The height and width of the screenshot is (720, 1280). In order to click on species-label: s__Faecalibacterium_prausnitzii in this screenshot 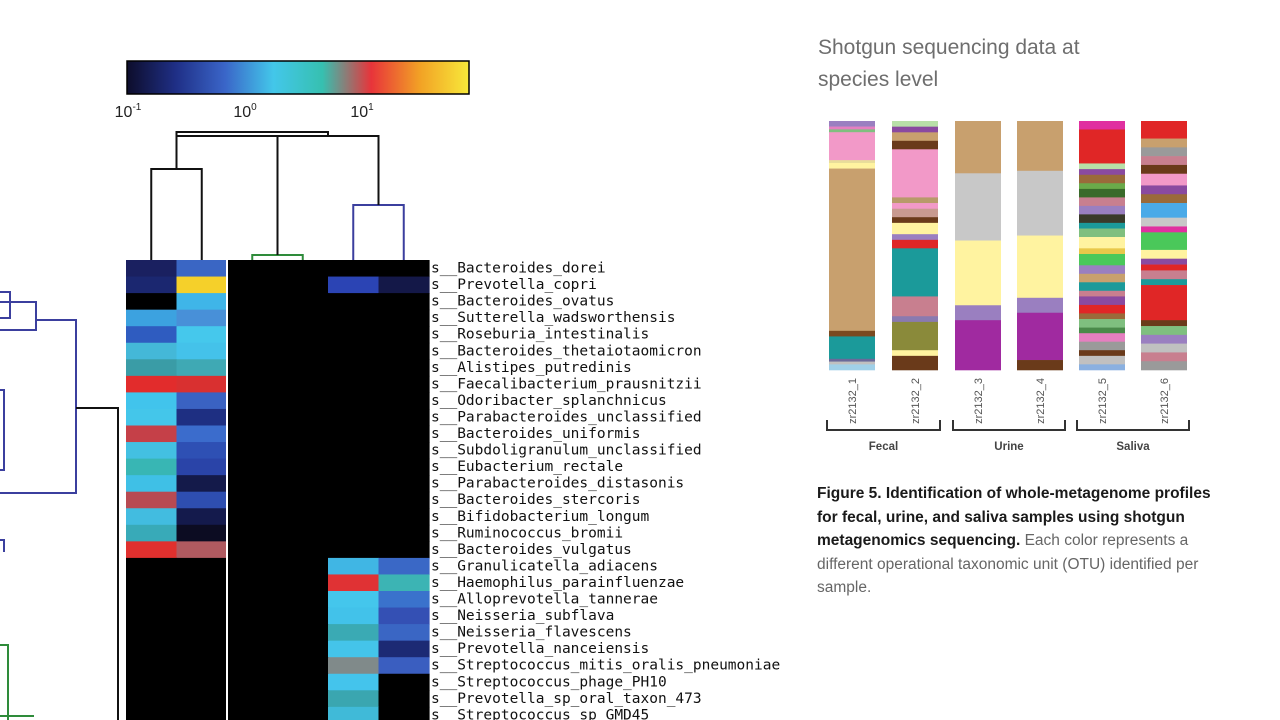, I will do `click(566, 384)`.